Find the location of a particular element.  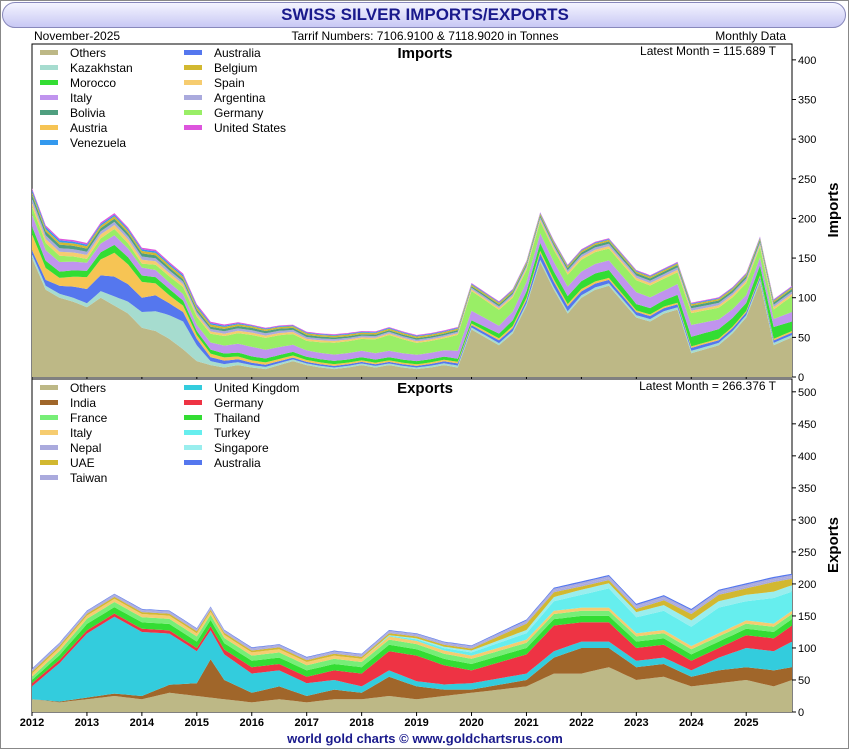

exports-y-axis-title: Exports is located at coordinates (833, 545).